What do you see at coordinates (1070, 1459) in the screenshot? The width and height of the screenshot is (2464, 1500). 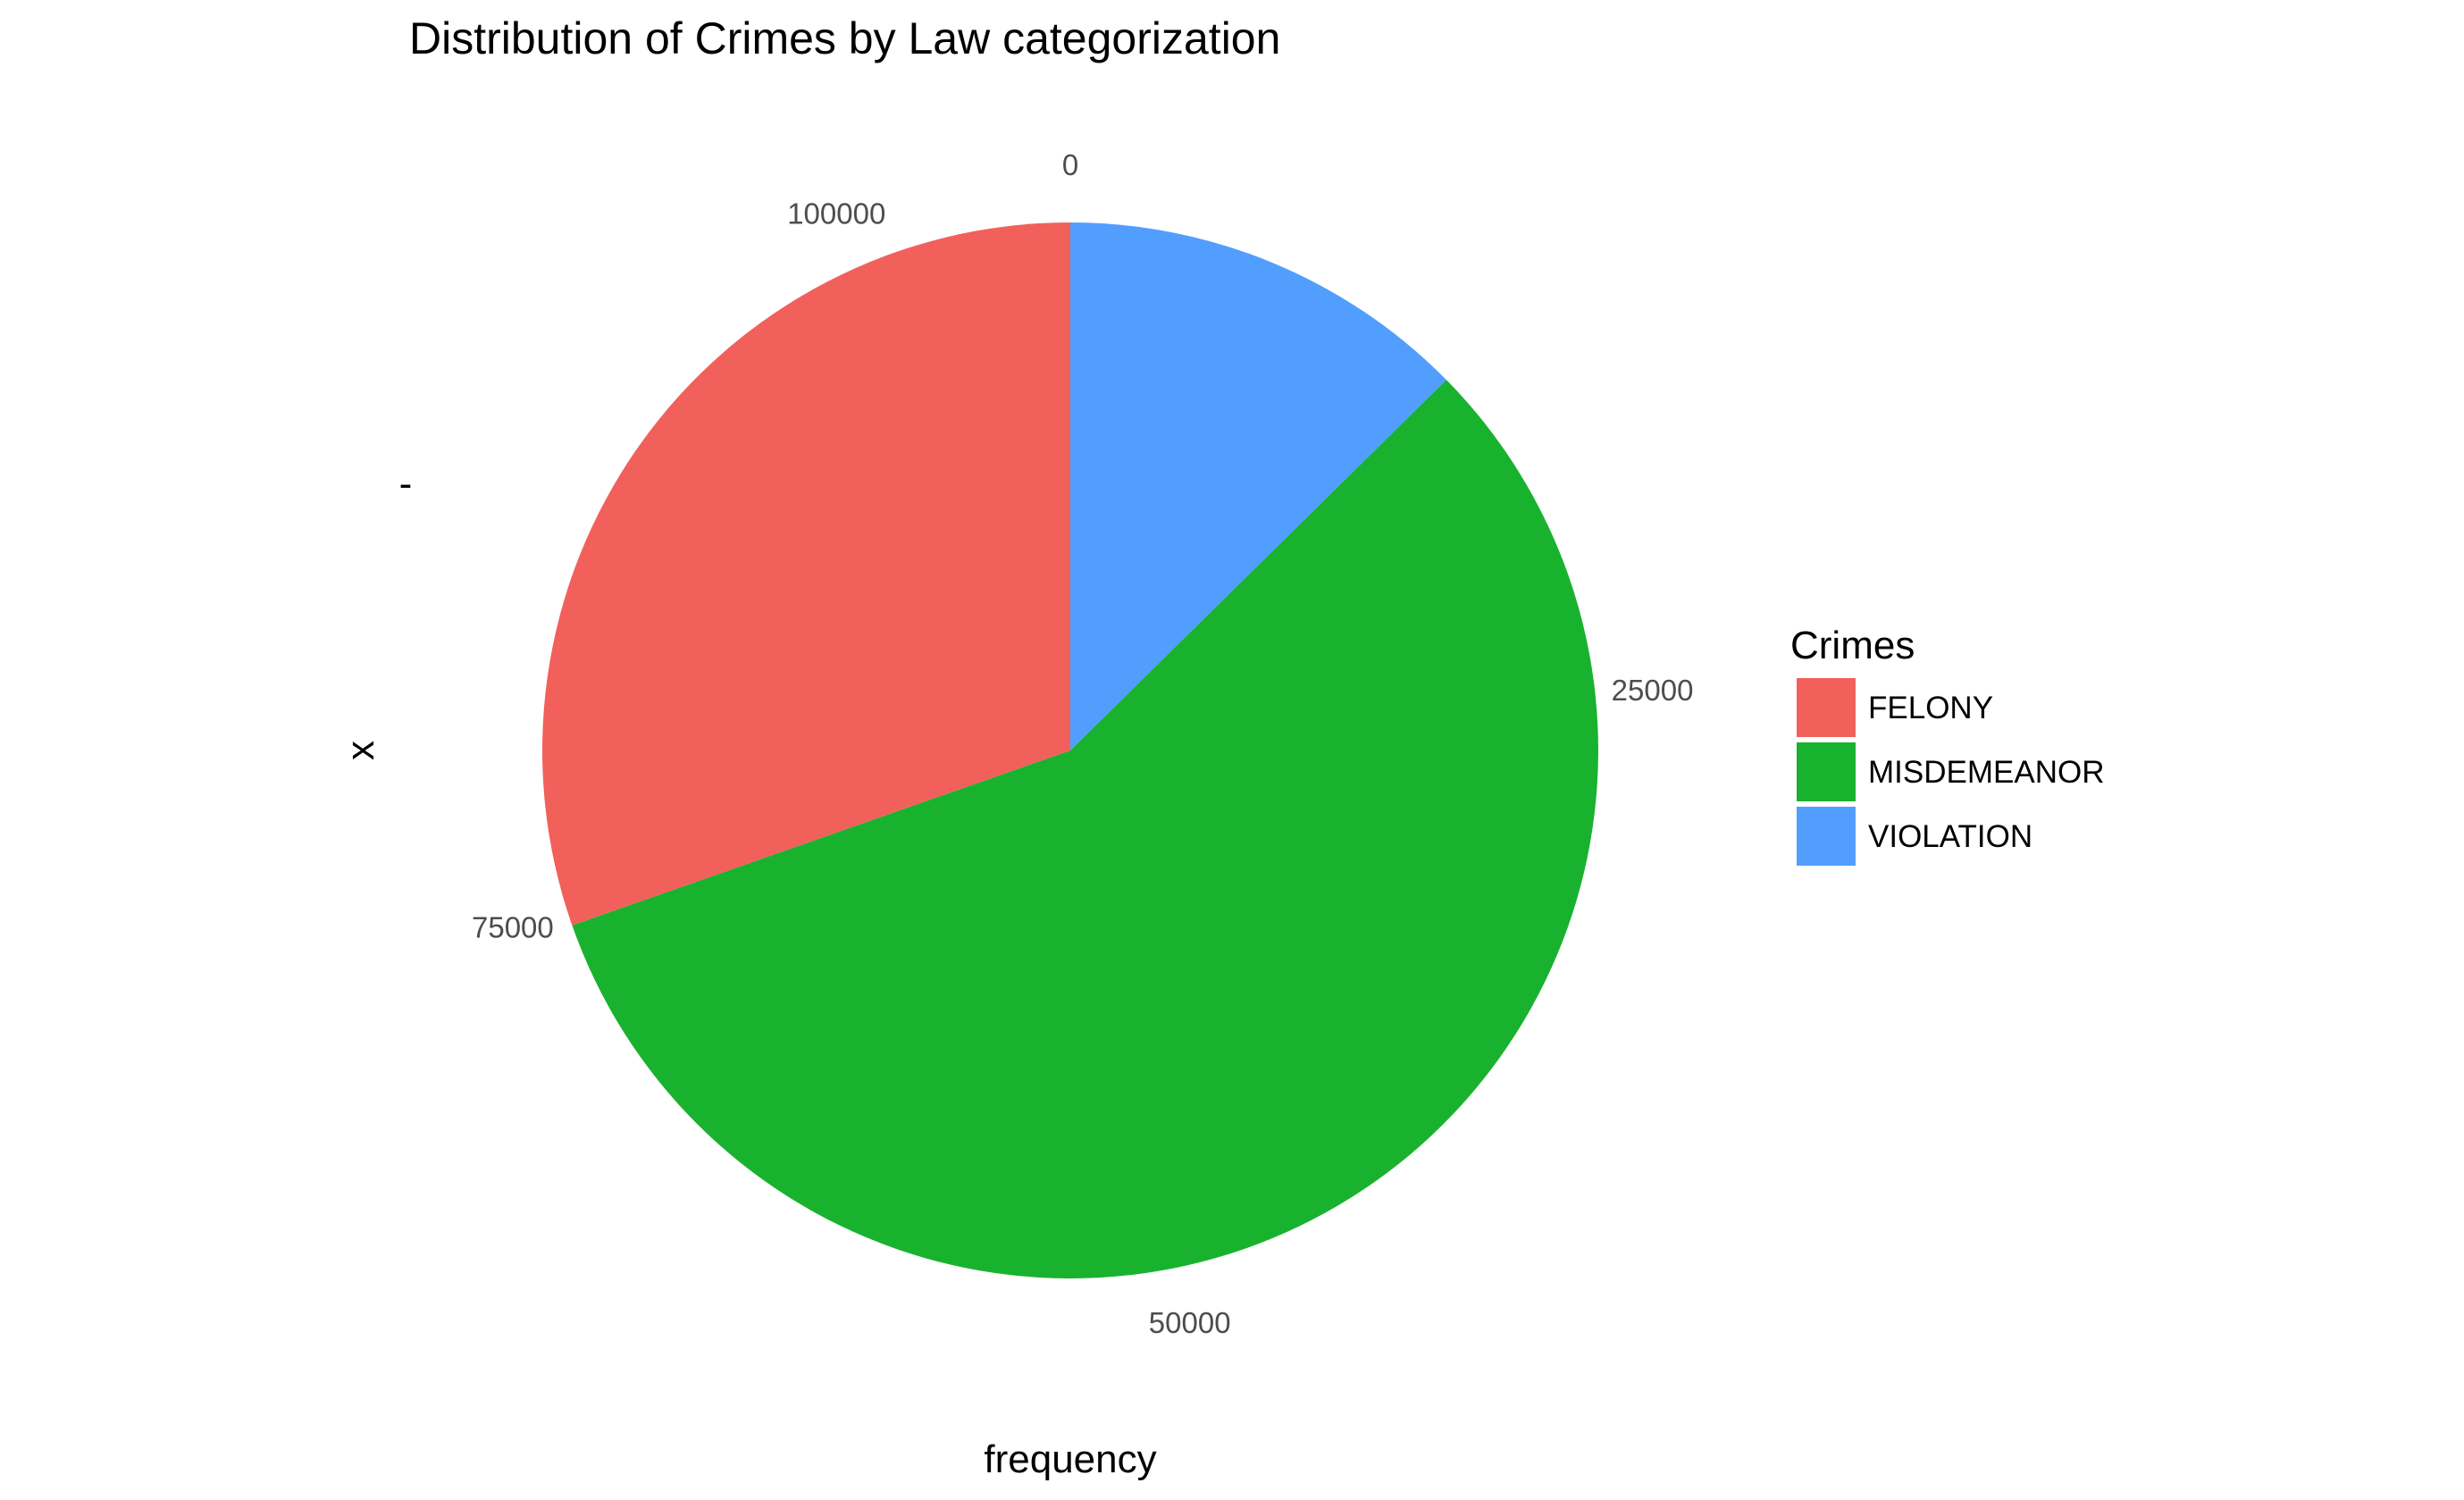 I see `x-axis-title: frequency` at bounding box center [1070, 1459].